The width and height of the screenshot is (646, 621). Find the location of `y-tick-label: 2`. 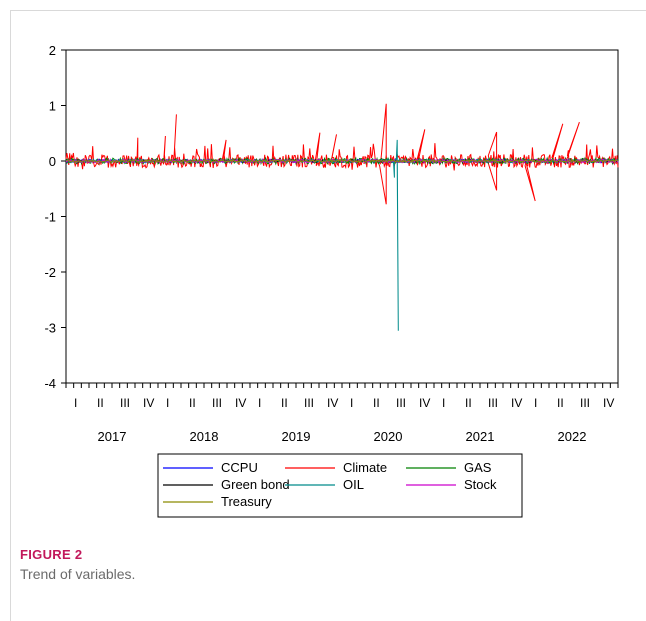

y-tick-label: 2 is located at coordinates (52, 50).